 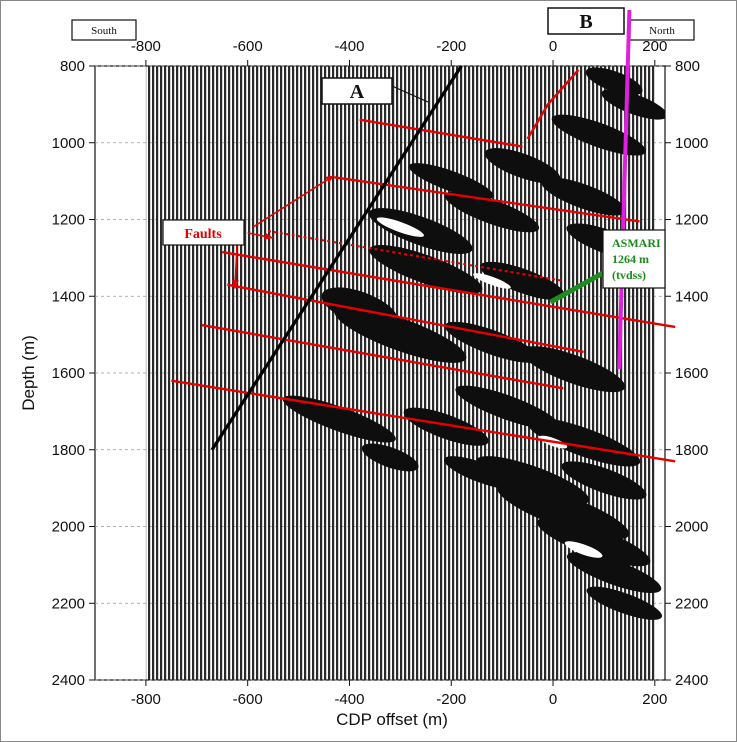 What do you see at coordinates (691, 450) in the screenshot?
I see `y-tick-label-right: 1800` at bounding box center [691, 450].